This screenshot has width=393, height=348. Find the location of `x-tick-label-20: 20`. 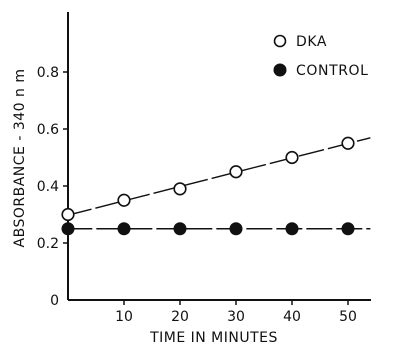

x-tick-label-20: 20 is located at coordinates (180, 317).